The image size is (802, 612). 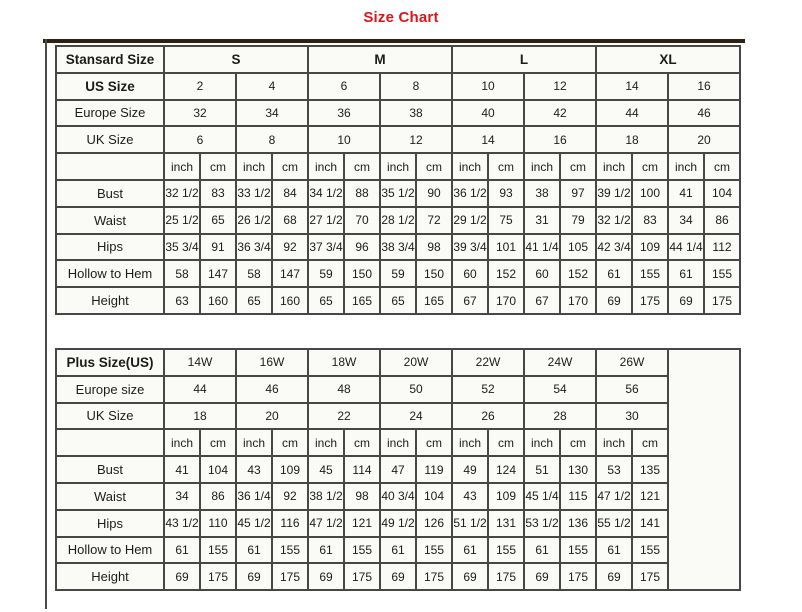 I want to click on value-cell: 63, so click(x=182, y=300).